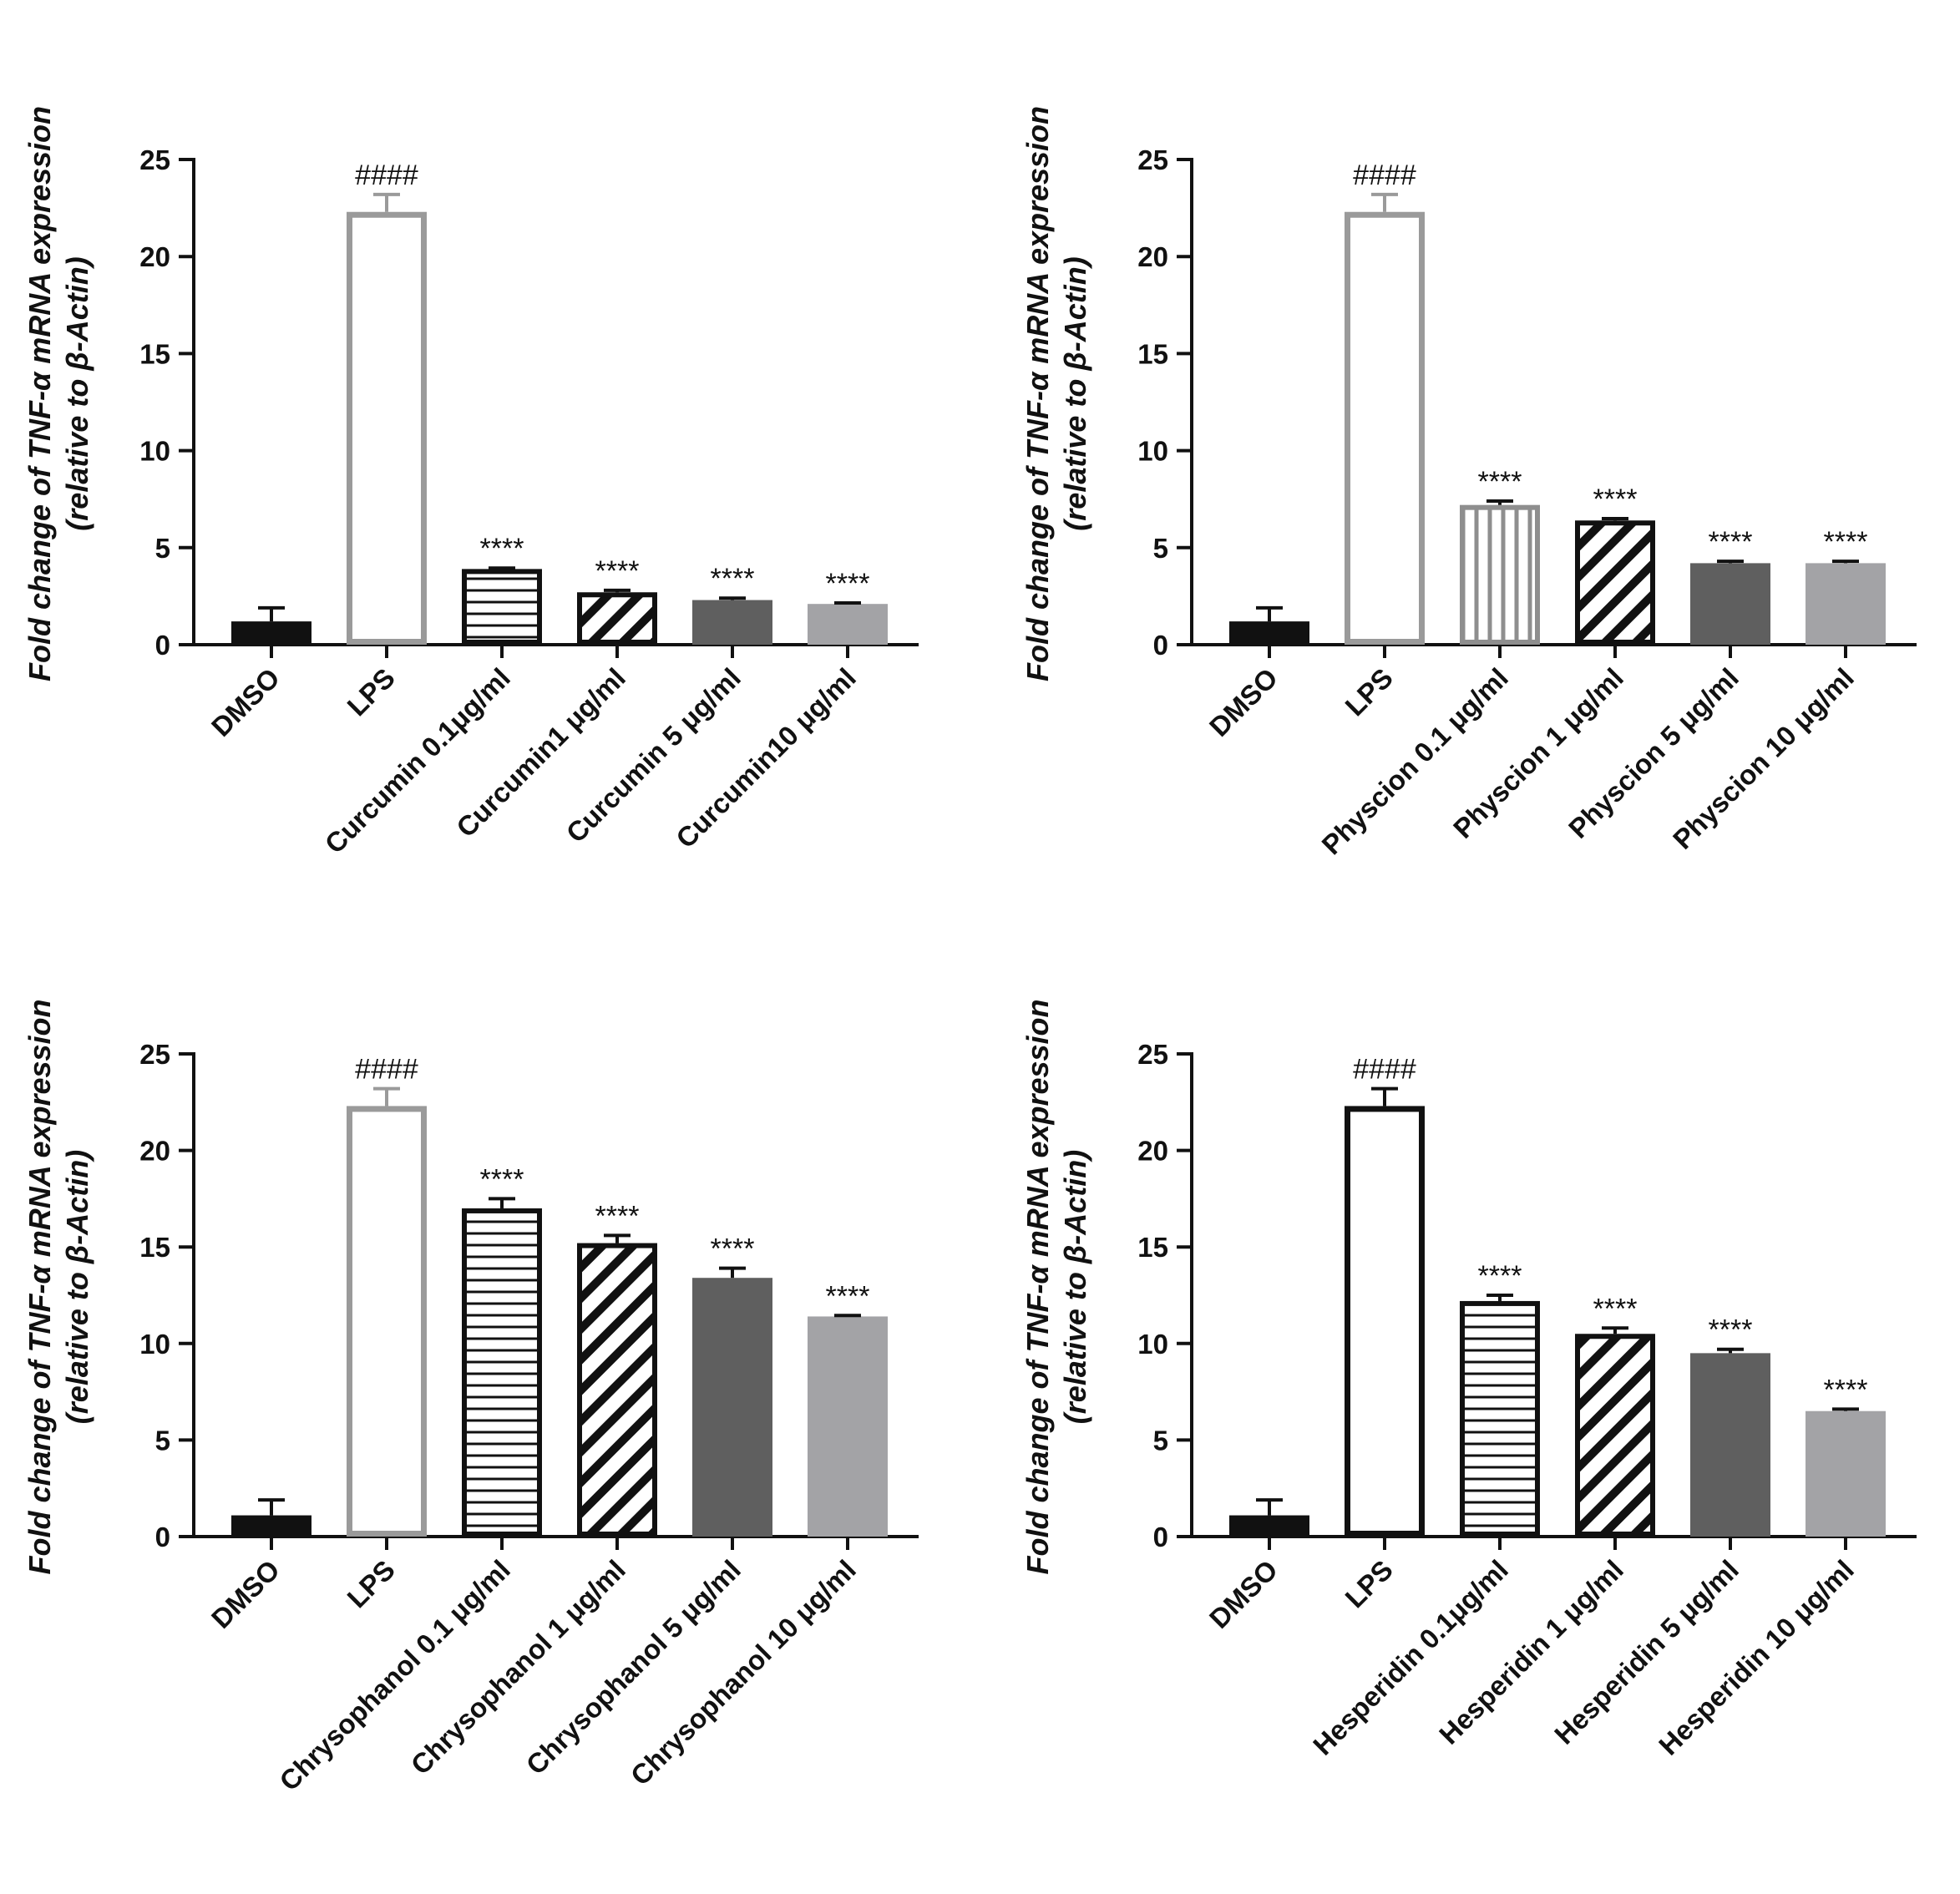 The height and width of the screenshot is (1894, 1960). Describe the element at coordinates (633, 1667) in the screenshot. I see `x-category-label: Chrysophanol 5 μg/ml` at that location.